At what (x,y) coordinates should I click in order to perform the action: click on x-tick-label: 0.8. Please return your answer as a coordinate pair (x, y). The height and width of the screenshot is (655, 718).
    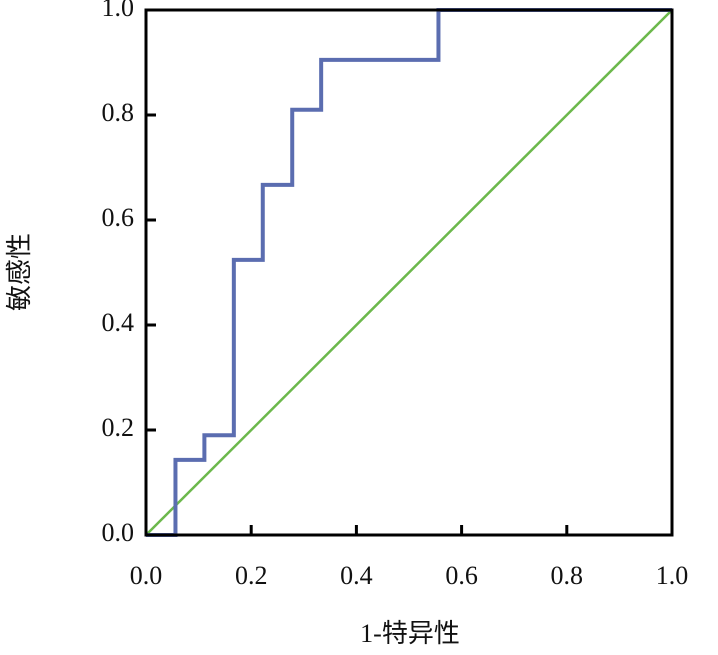
    Looking at the image, I should click on (567, 575).